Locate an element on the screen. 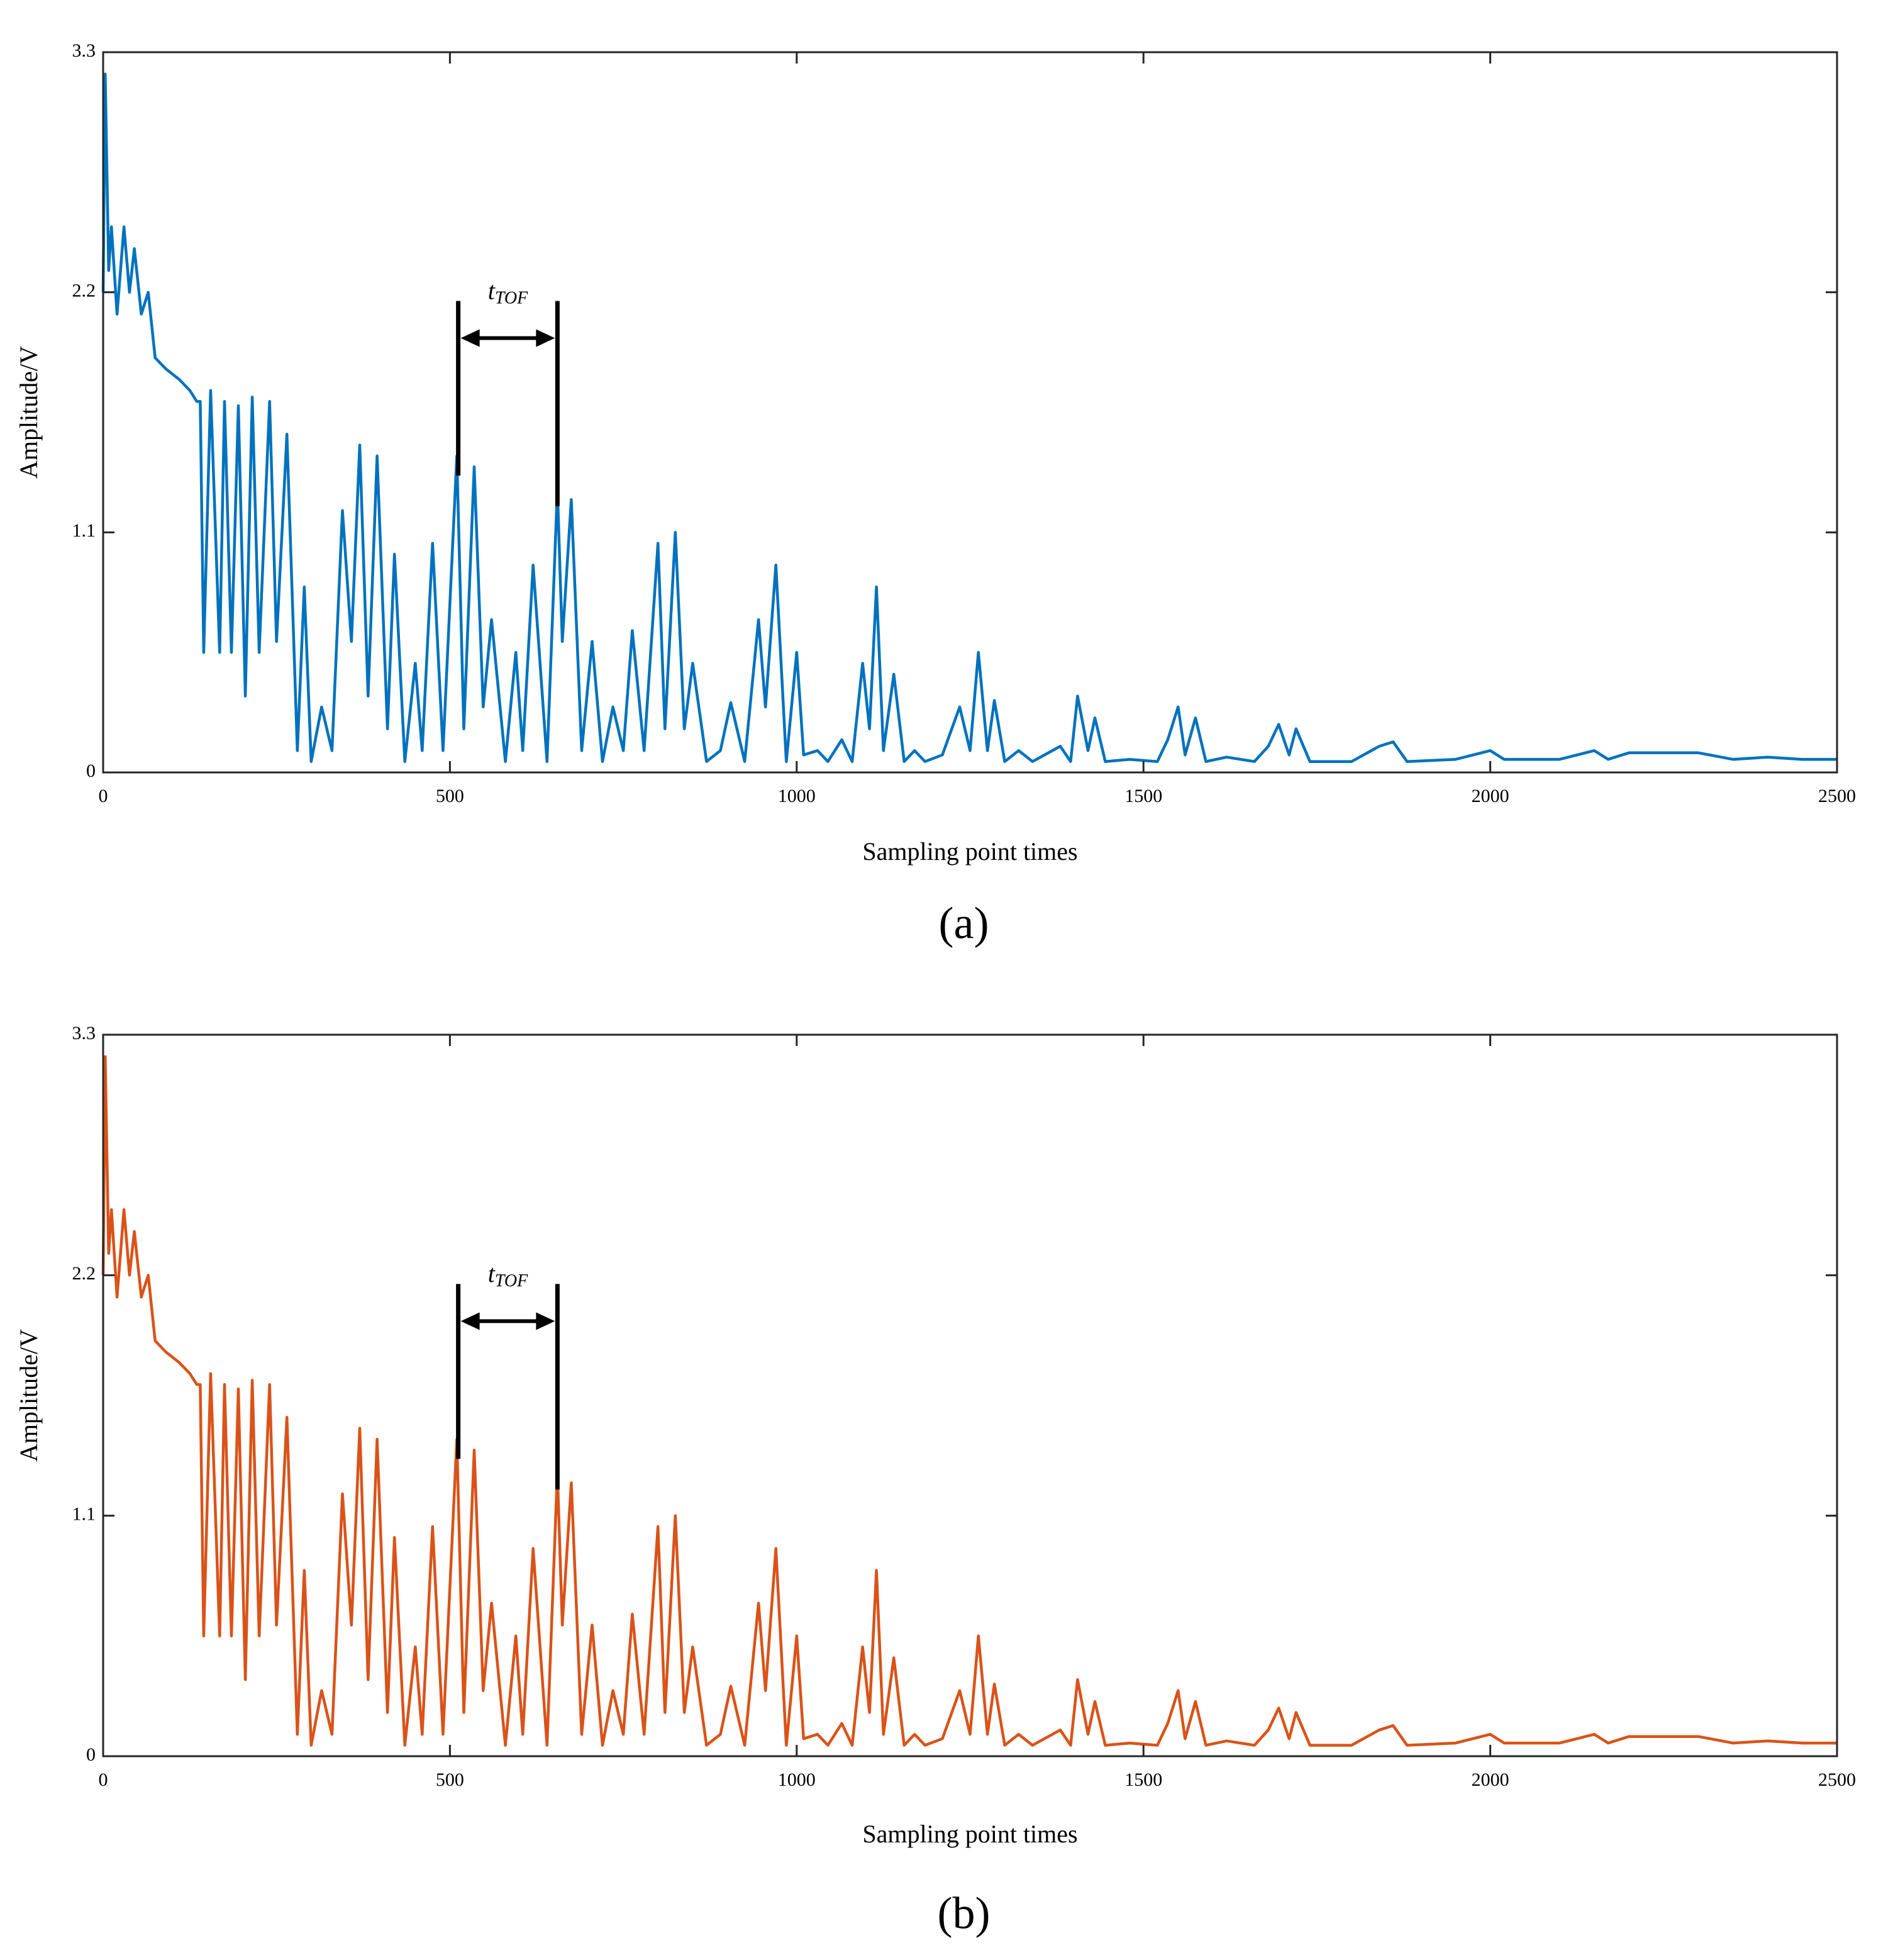 Image resolution: width=1893 pixels, height=1960 pixels. caption: (b) is located at coordinates (964, 1914).